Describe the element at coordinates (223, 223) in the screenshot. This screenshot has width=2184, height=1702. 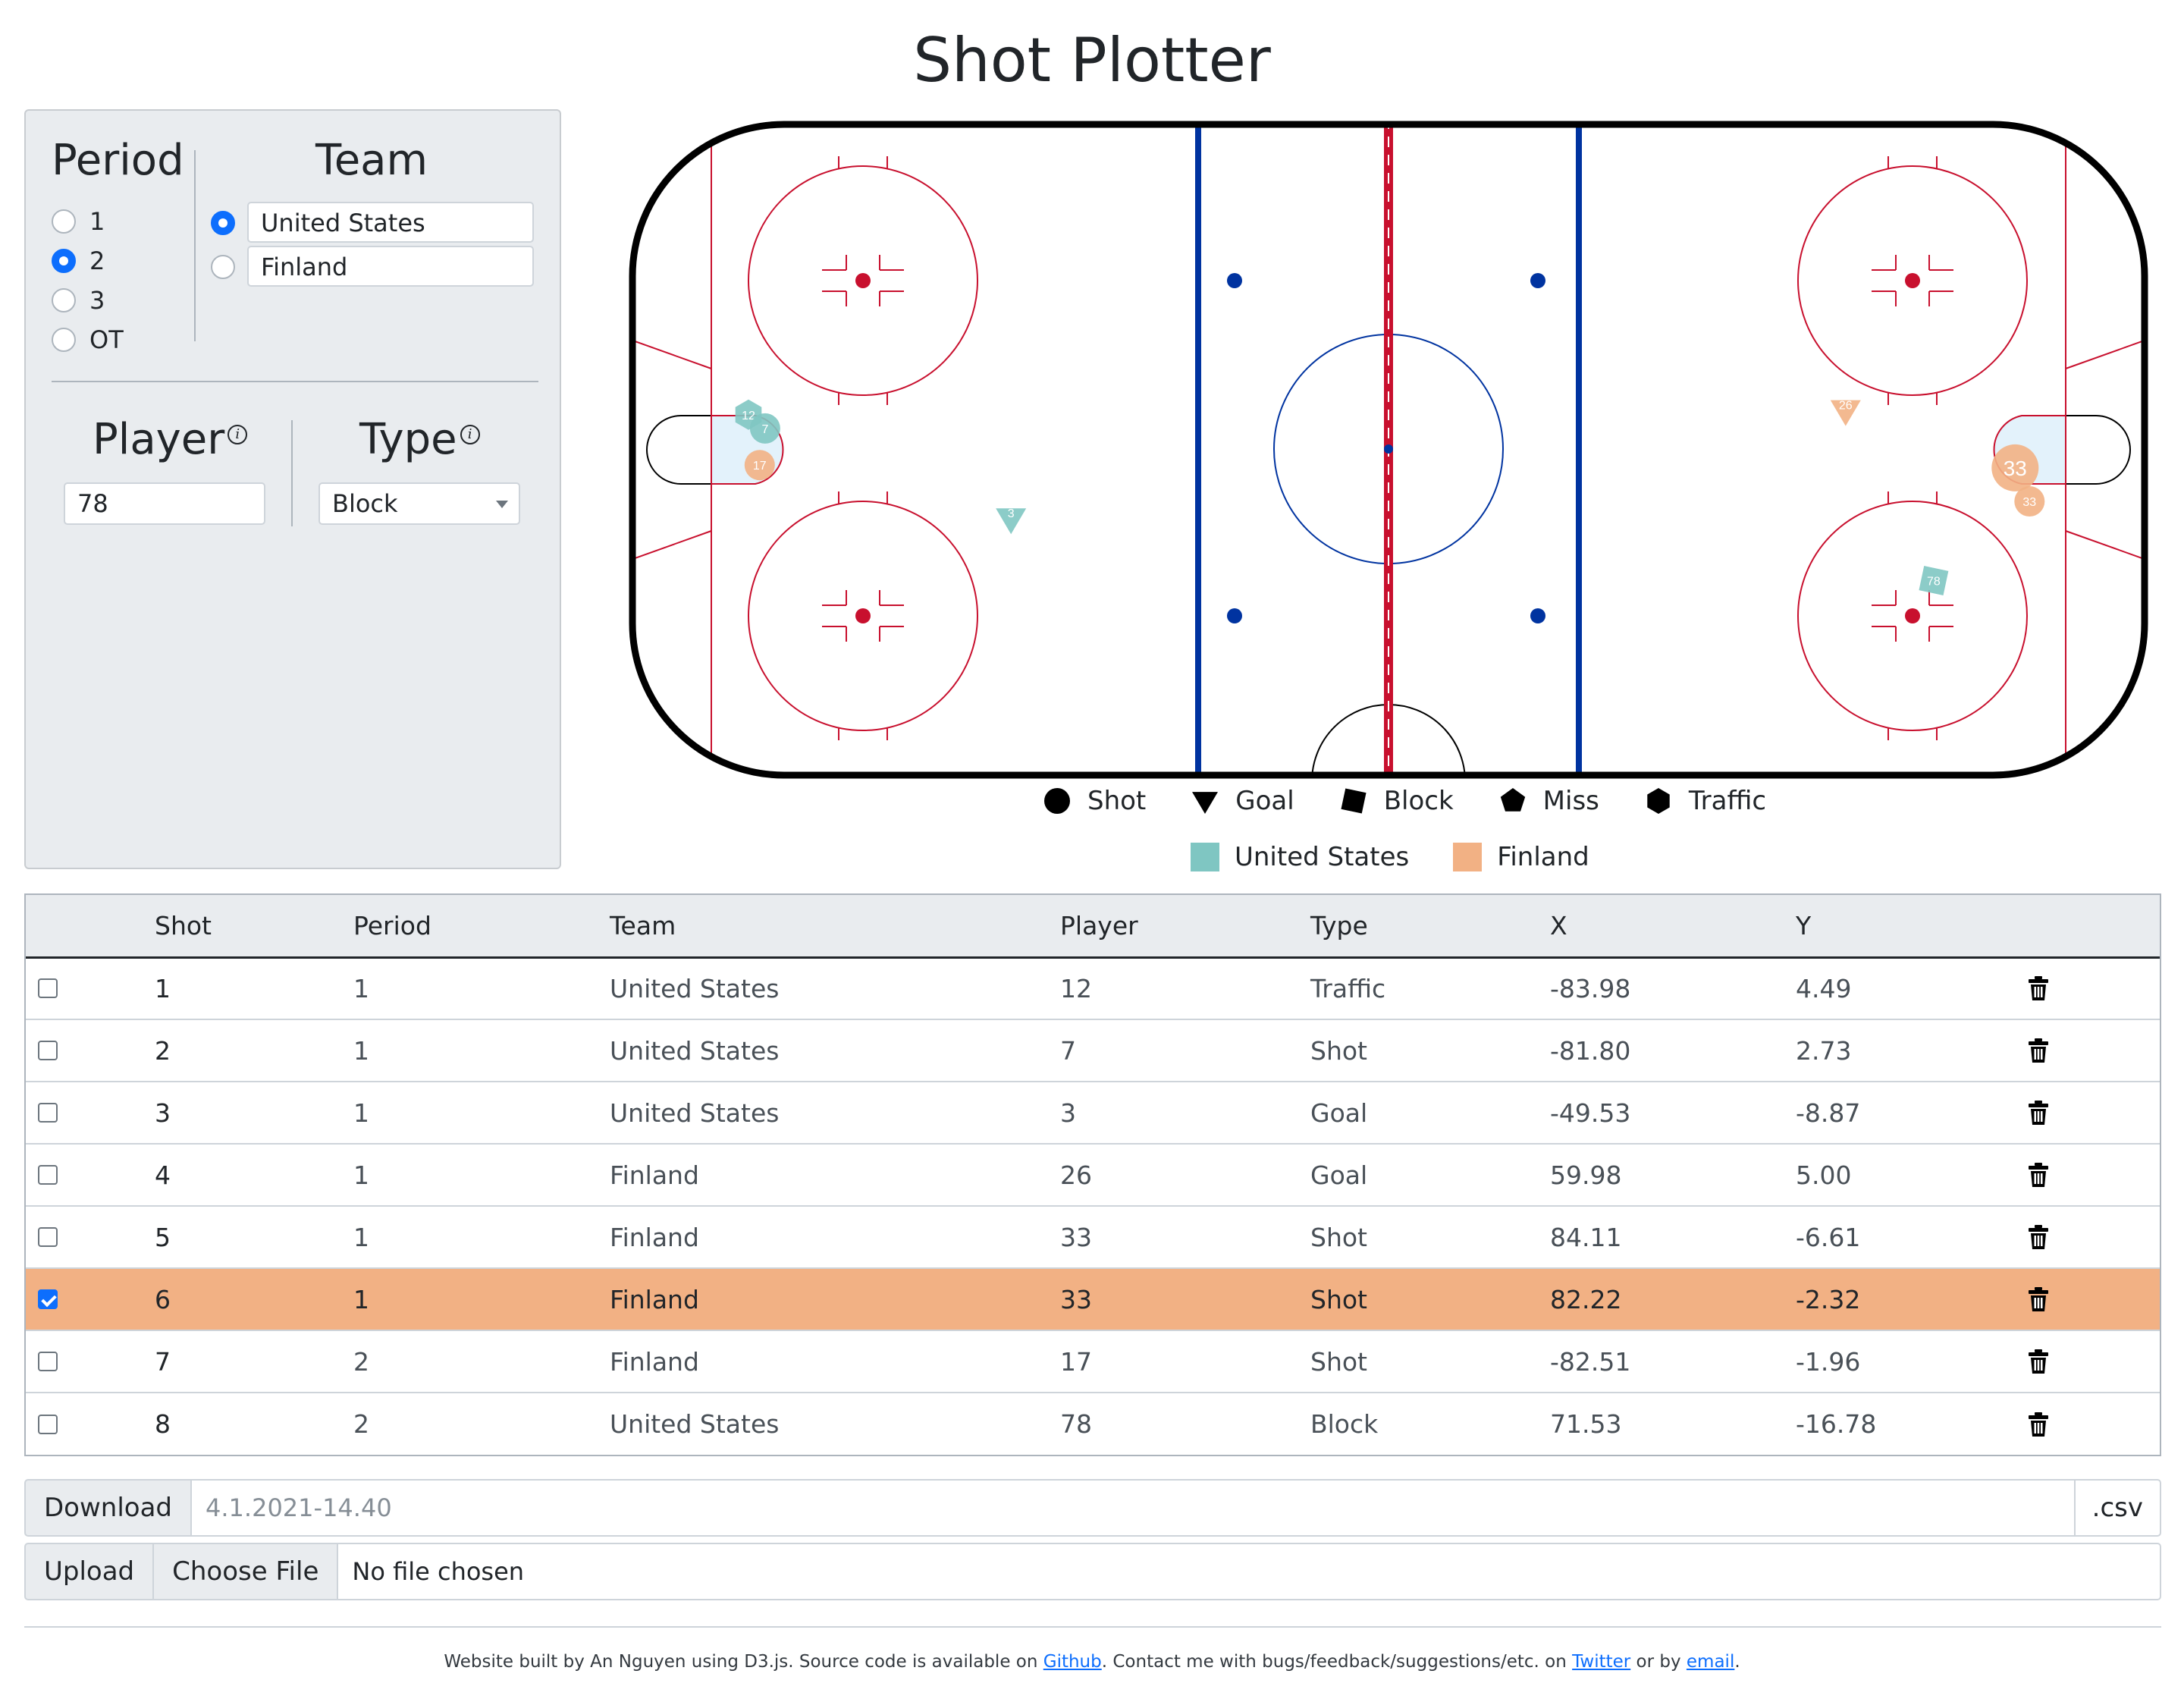
I see `team-radio-united-states` at that location.